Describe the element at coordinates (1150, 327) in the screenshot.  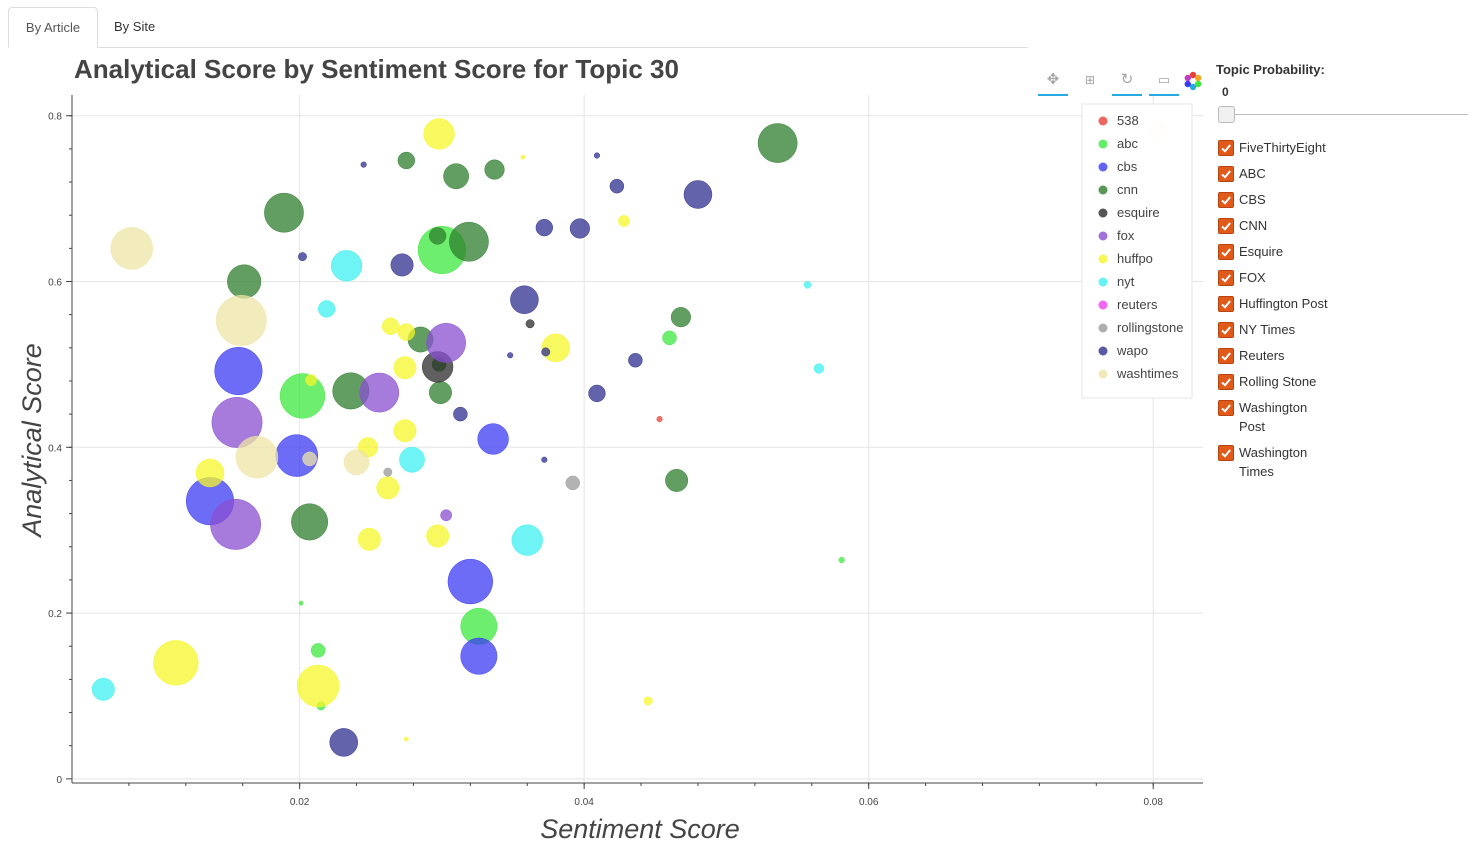
I see `legend-label-rollingstone: rollingstone` at that location.